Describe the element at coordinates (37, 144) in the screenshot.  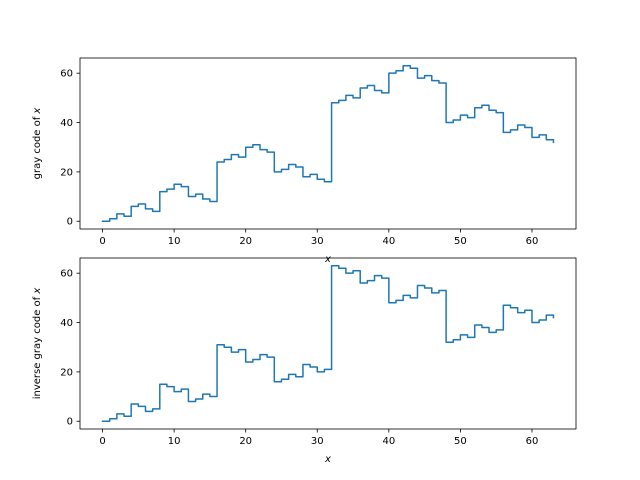
I see `plot-gray-code-ylabel: gray code of x` at that location.